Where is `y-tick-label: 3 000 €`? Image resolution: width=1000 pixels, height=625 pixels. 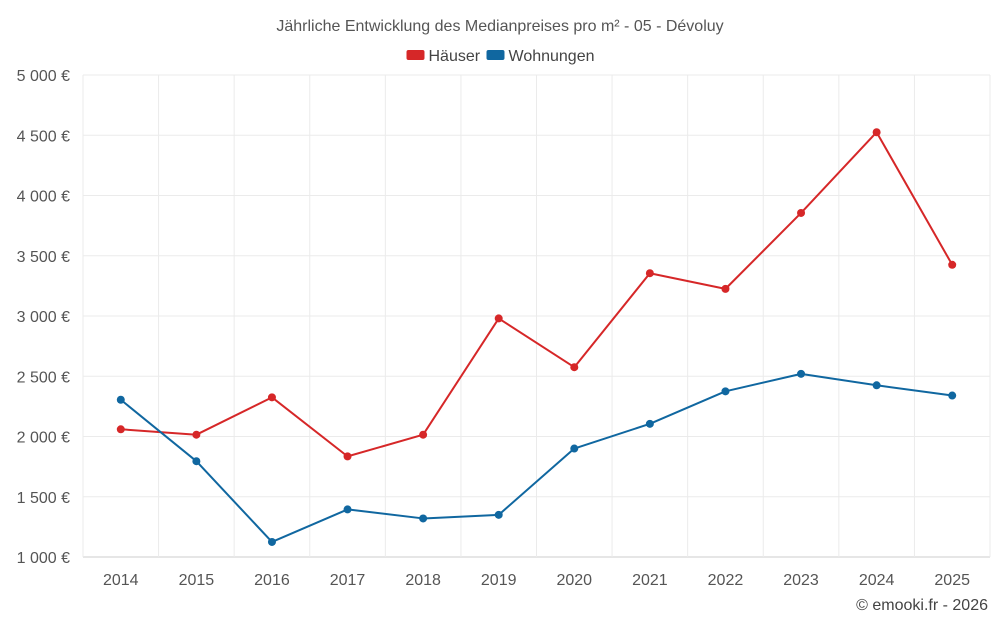 y-tick-label: 3 000 € is located at coordinates (43, 317).